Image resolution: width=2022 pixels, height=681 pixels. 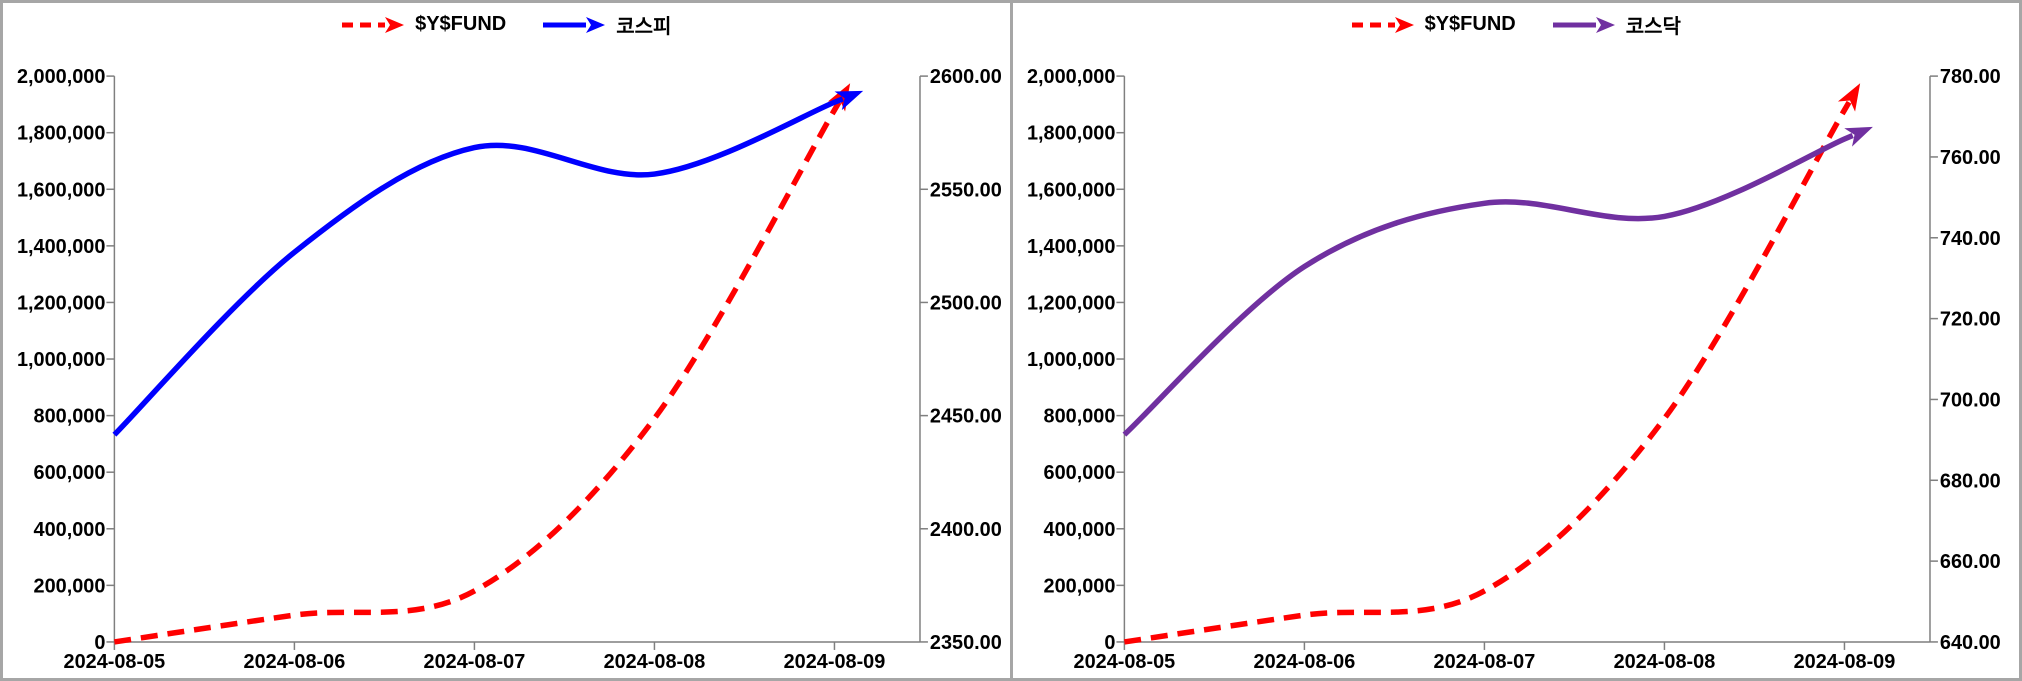 What do you see at coordinates (966, 643) in the screenshot?
I see `y-right-tick-label: 2350.00` at bounding box center [966, 643].